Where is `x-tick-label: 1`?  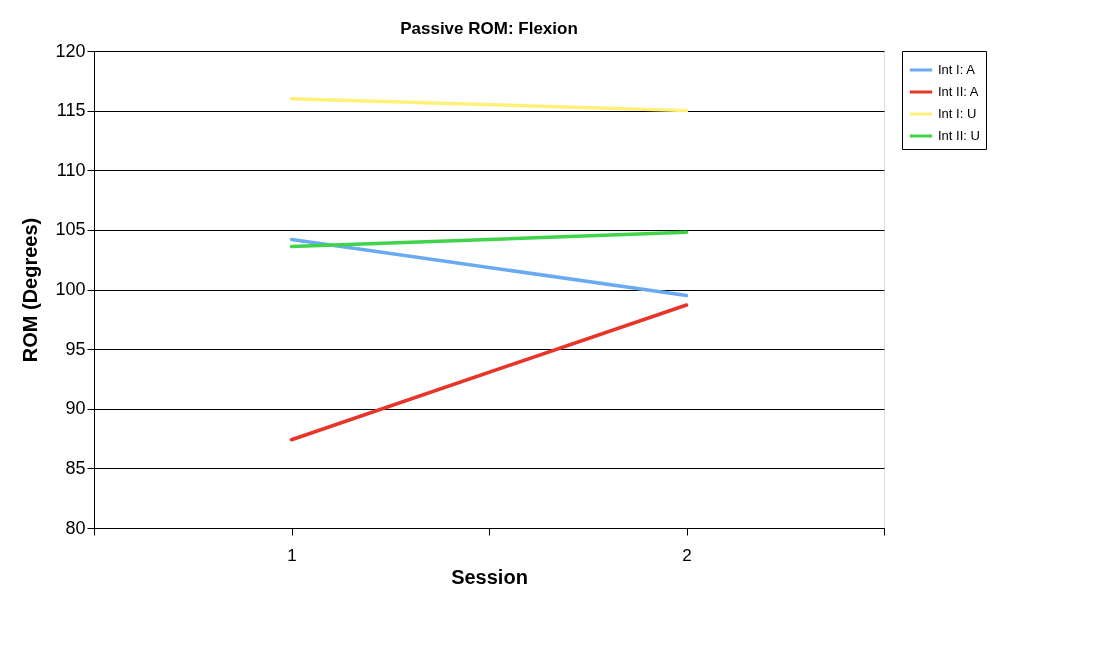 x-tick-label: 1 is located at coordinates (292, 555).